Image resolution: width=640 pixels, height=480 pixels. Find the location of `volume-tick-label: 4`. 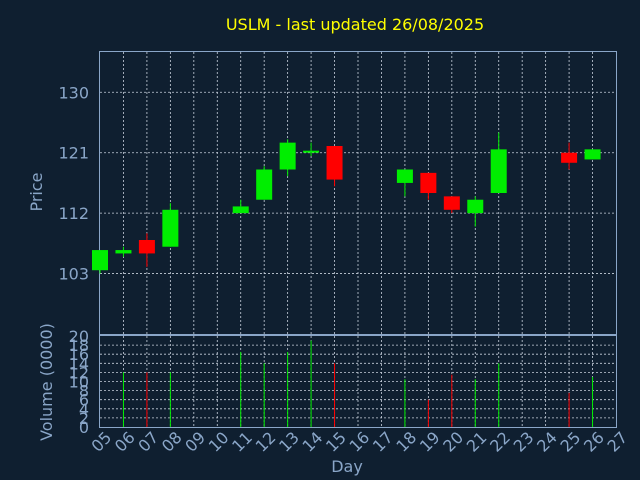

volume-tick-label: 4 is located at coordinates (84, 409).